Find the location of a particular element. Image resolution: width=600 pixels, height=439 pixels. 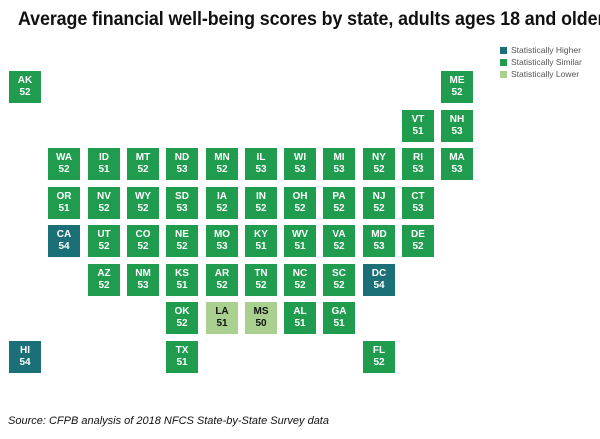

state-tile-mn: MN 52 is located at coordinates (222, 164).